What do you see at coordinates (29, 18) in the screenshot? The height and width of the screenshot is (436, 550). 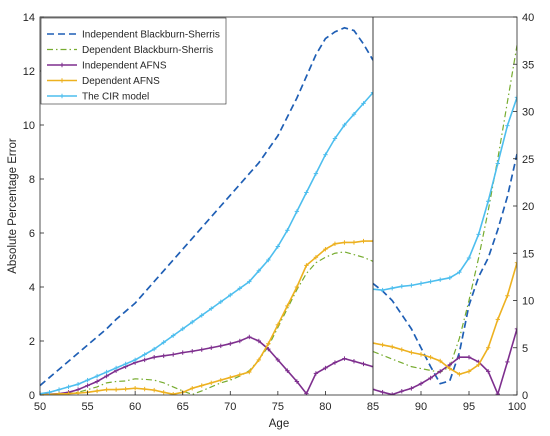 I see `left-y-tick-label-14: 14` at bounding box center [29, 18].